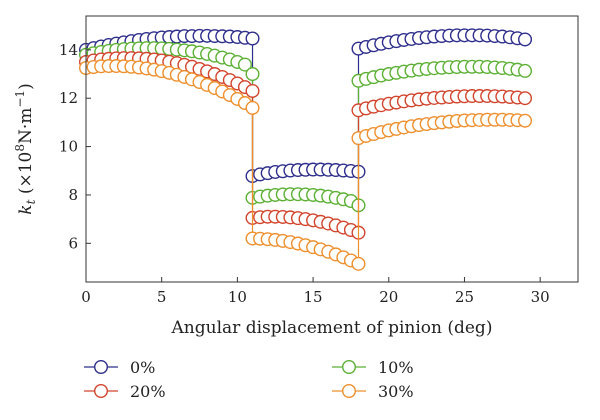  What do you see at coordinates (464, 297) in the screenshot?
I see `x-tick-label: 25` at bounding box center [464, 297].